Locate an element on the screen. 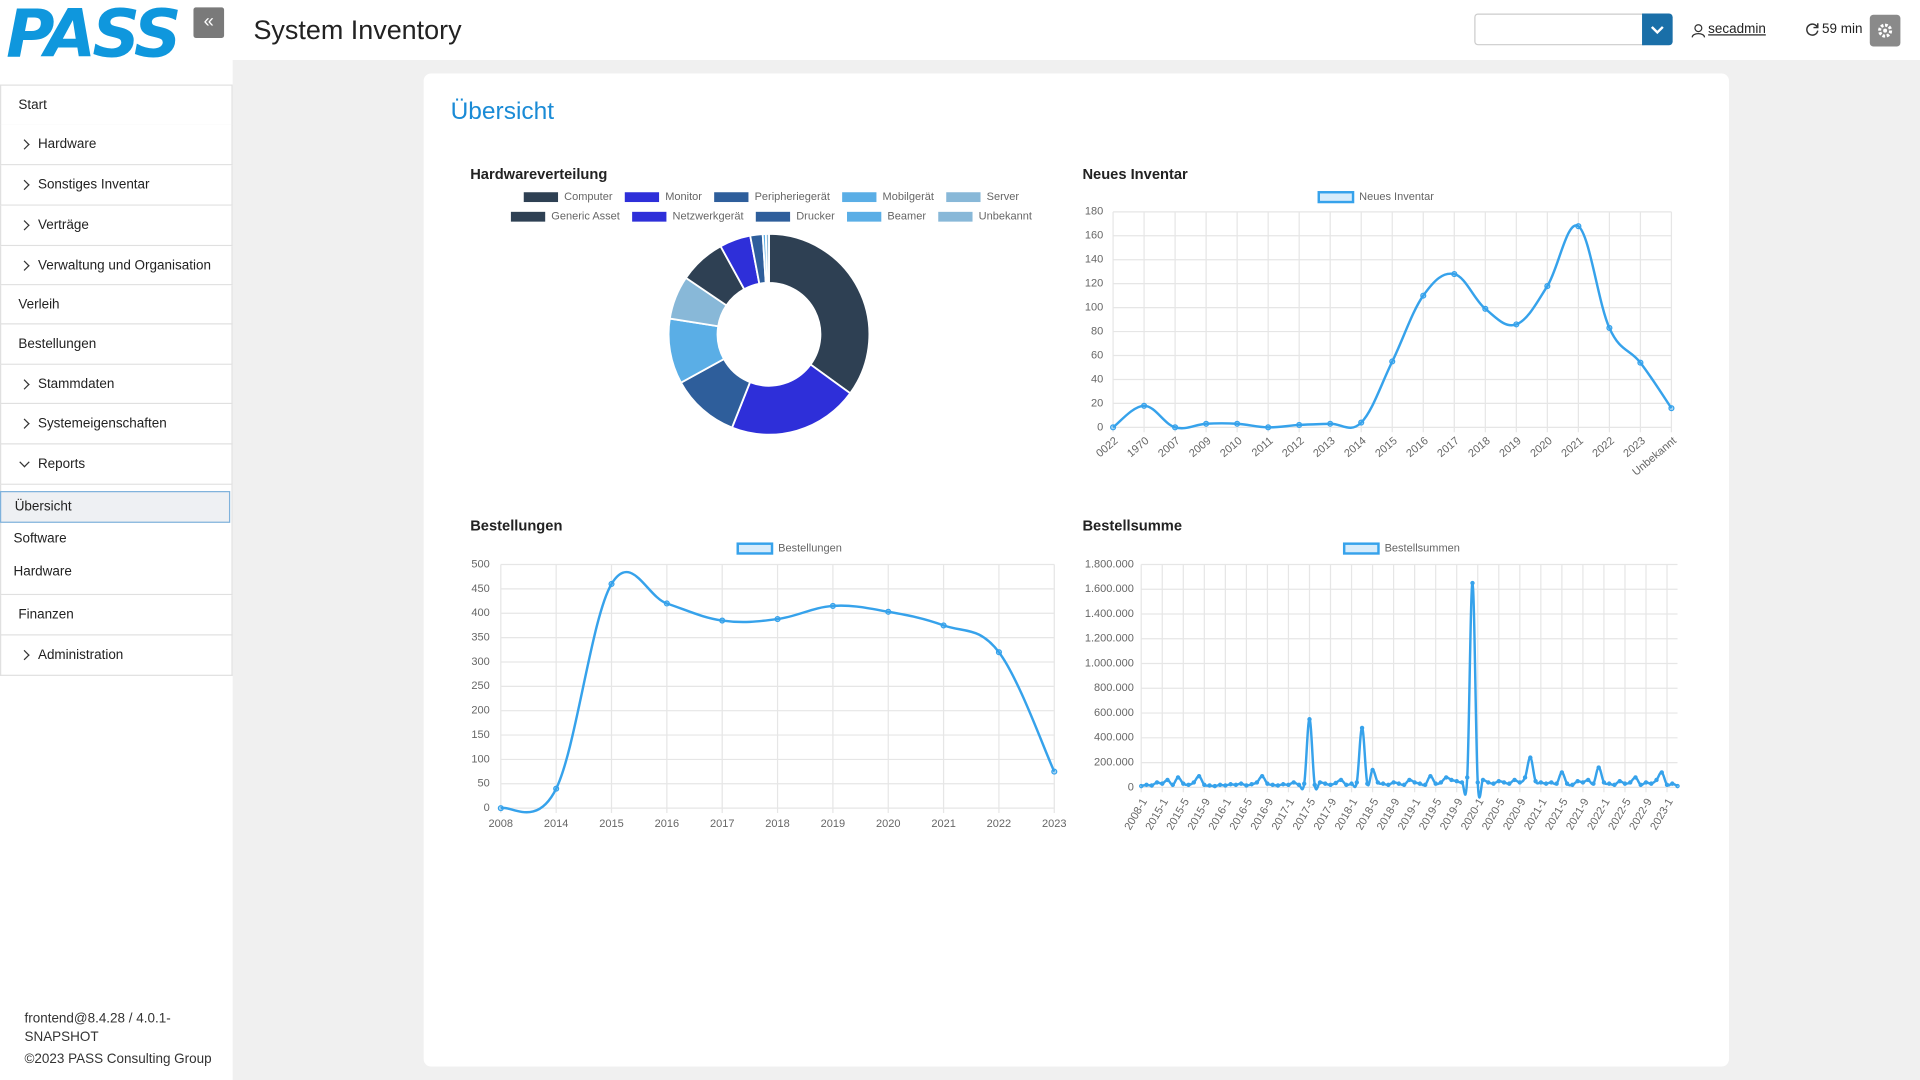  copyright: ©2023 PASS Consulting Group is located at coordinates (118, 1059).